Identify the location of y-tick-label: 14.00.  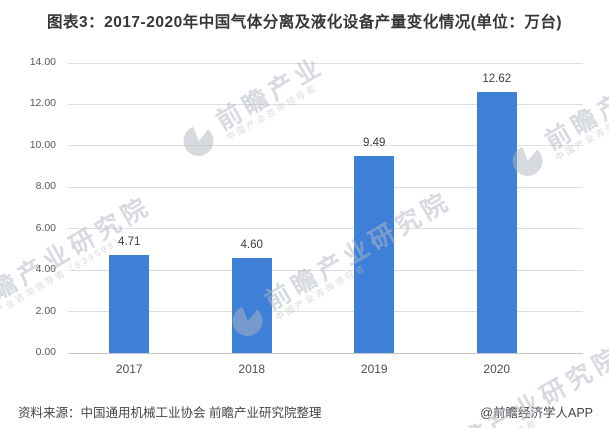
(42, 62).